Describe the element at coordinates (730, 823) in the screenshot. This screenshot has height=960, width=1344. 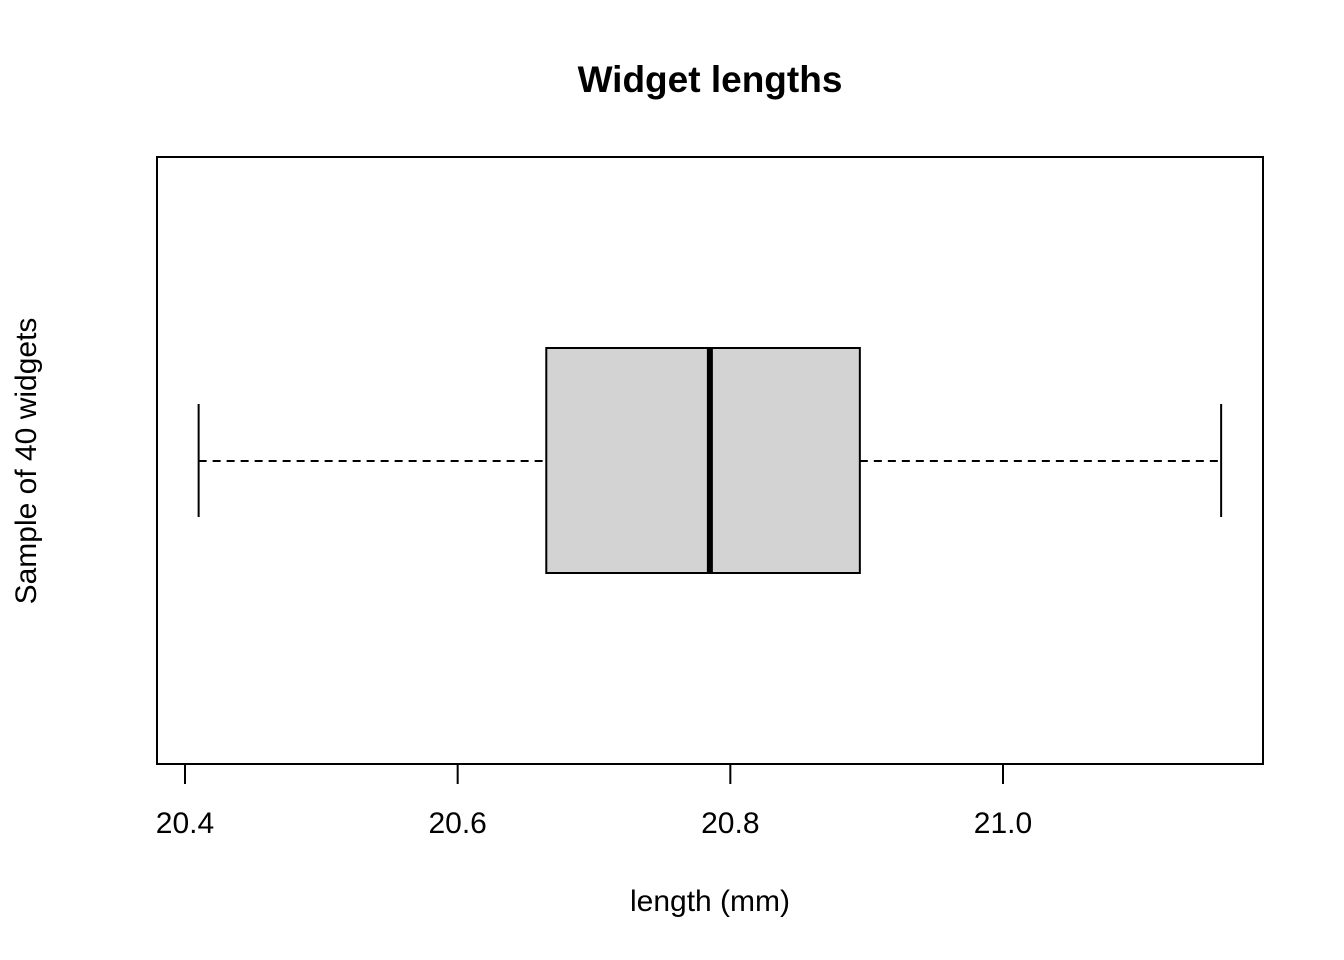
I see `x-tick-label: 20.8` at that location.